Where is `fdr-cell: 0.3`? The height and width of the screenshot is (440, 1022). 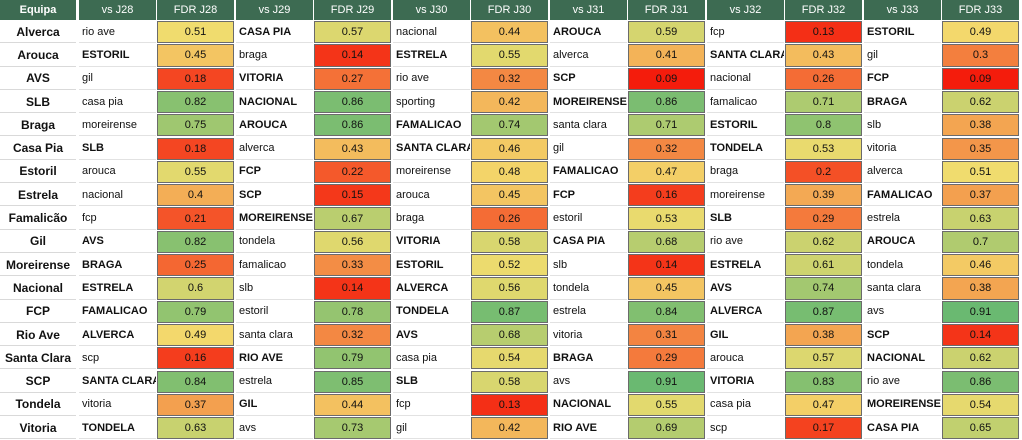
fdr-cell: 0.3 is located at coordinates (980, 55).